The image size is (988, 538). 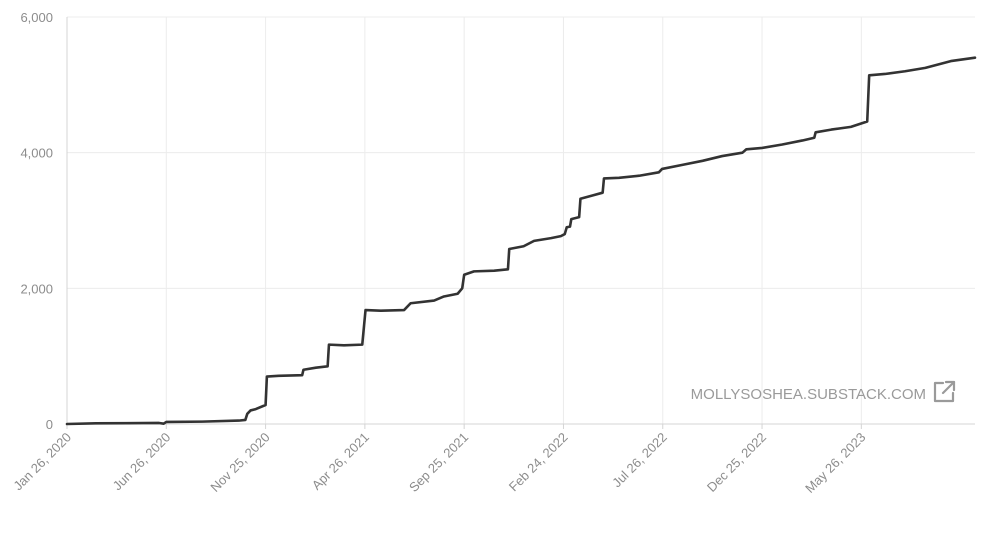 What do you see at coordinates (36, 17) in the screenshot?
I see `y-tick-label: 6,000` at bounding box center [36, 17].